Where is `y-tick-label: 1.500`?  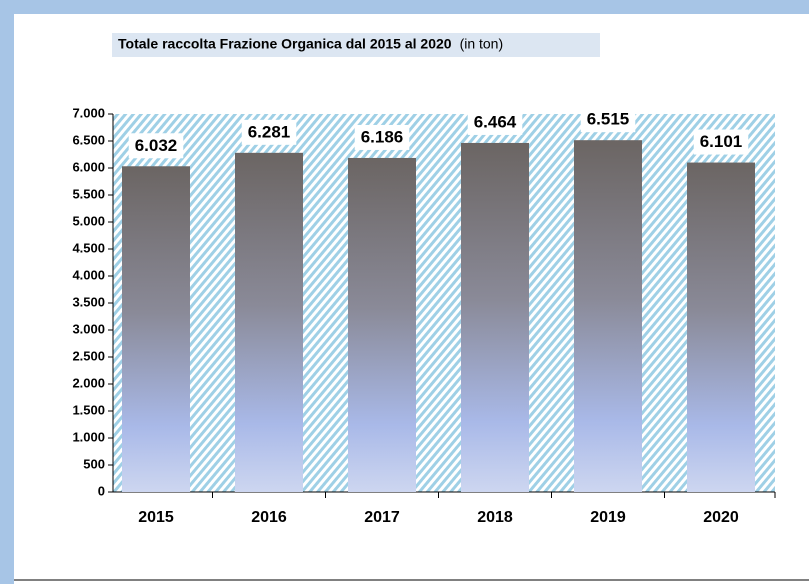
y-tick-label: 1.500 is located at coordinates (88, 409).